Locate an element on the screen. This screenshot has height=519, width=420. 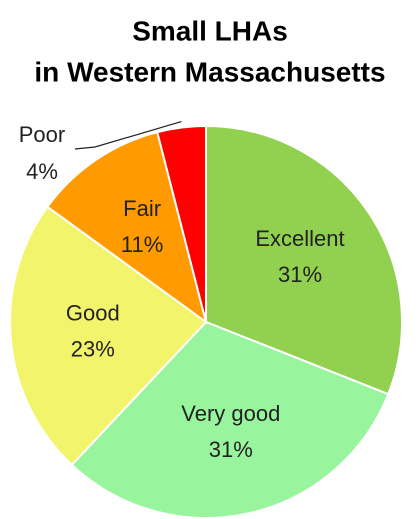
leader-line is located at coordinates (128, 135).